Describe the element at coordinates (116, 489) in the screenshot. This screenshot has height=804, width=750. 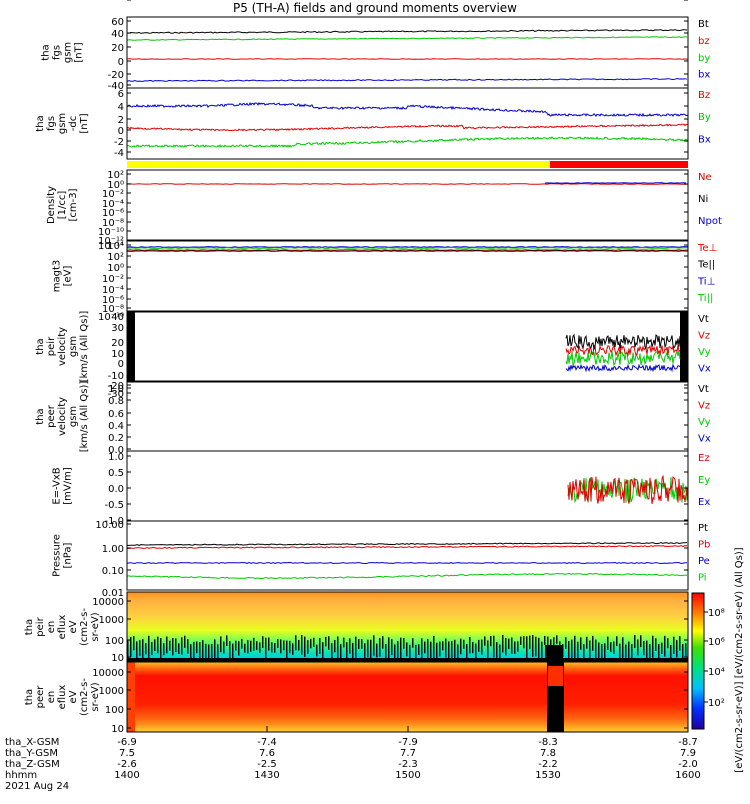
I see `y-tick-label: 0.0` at that location.